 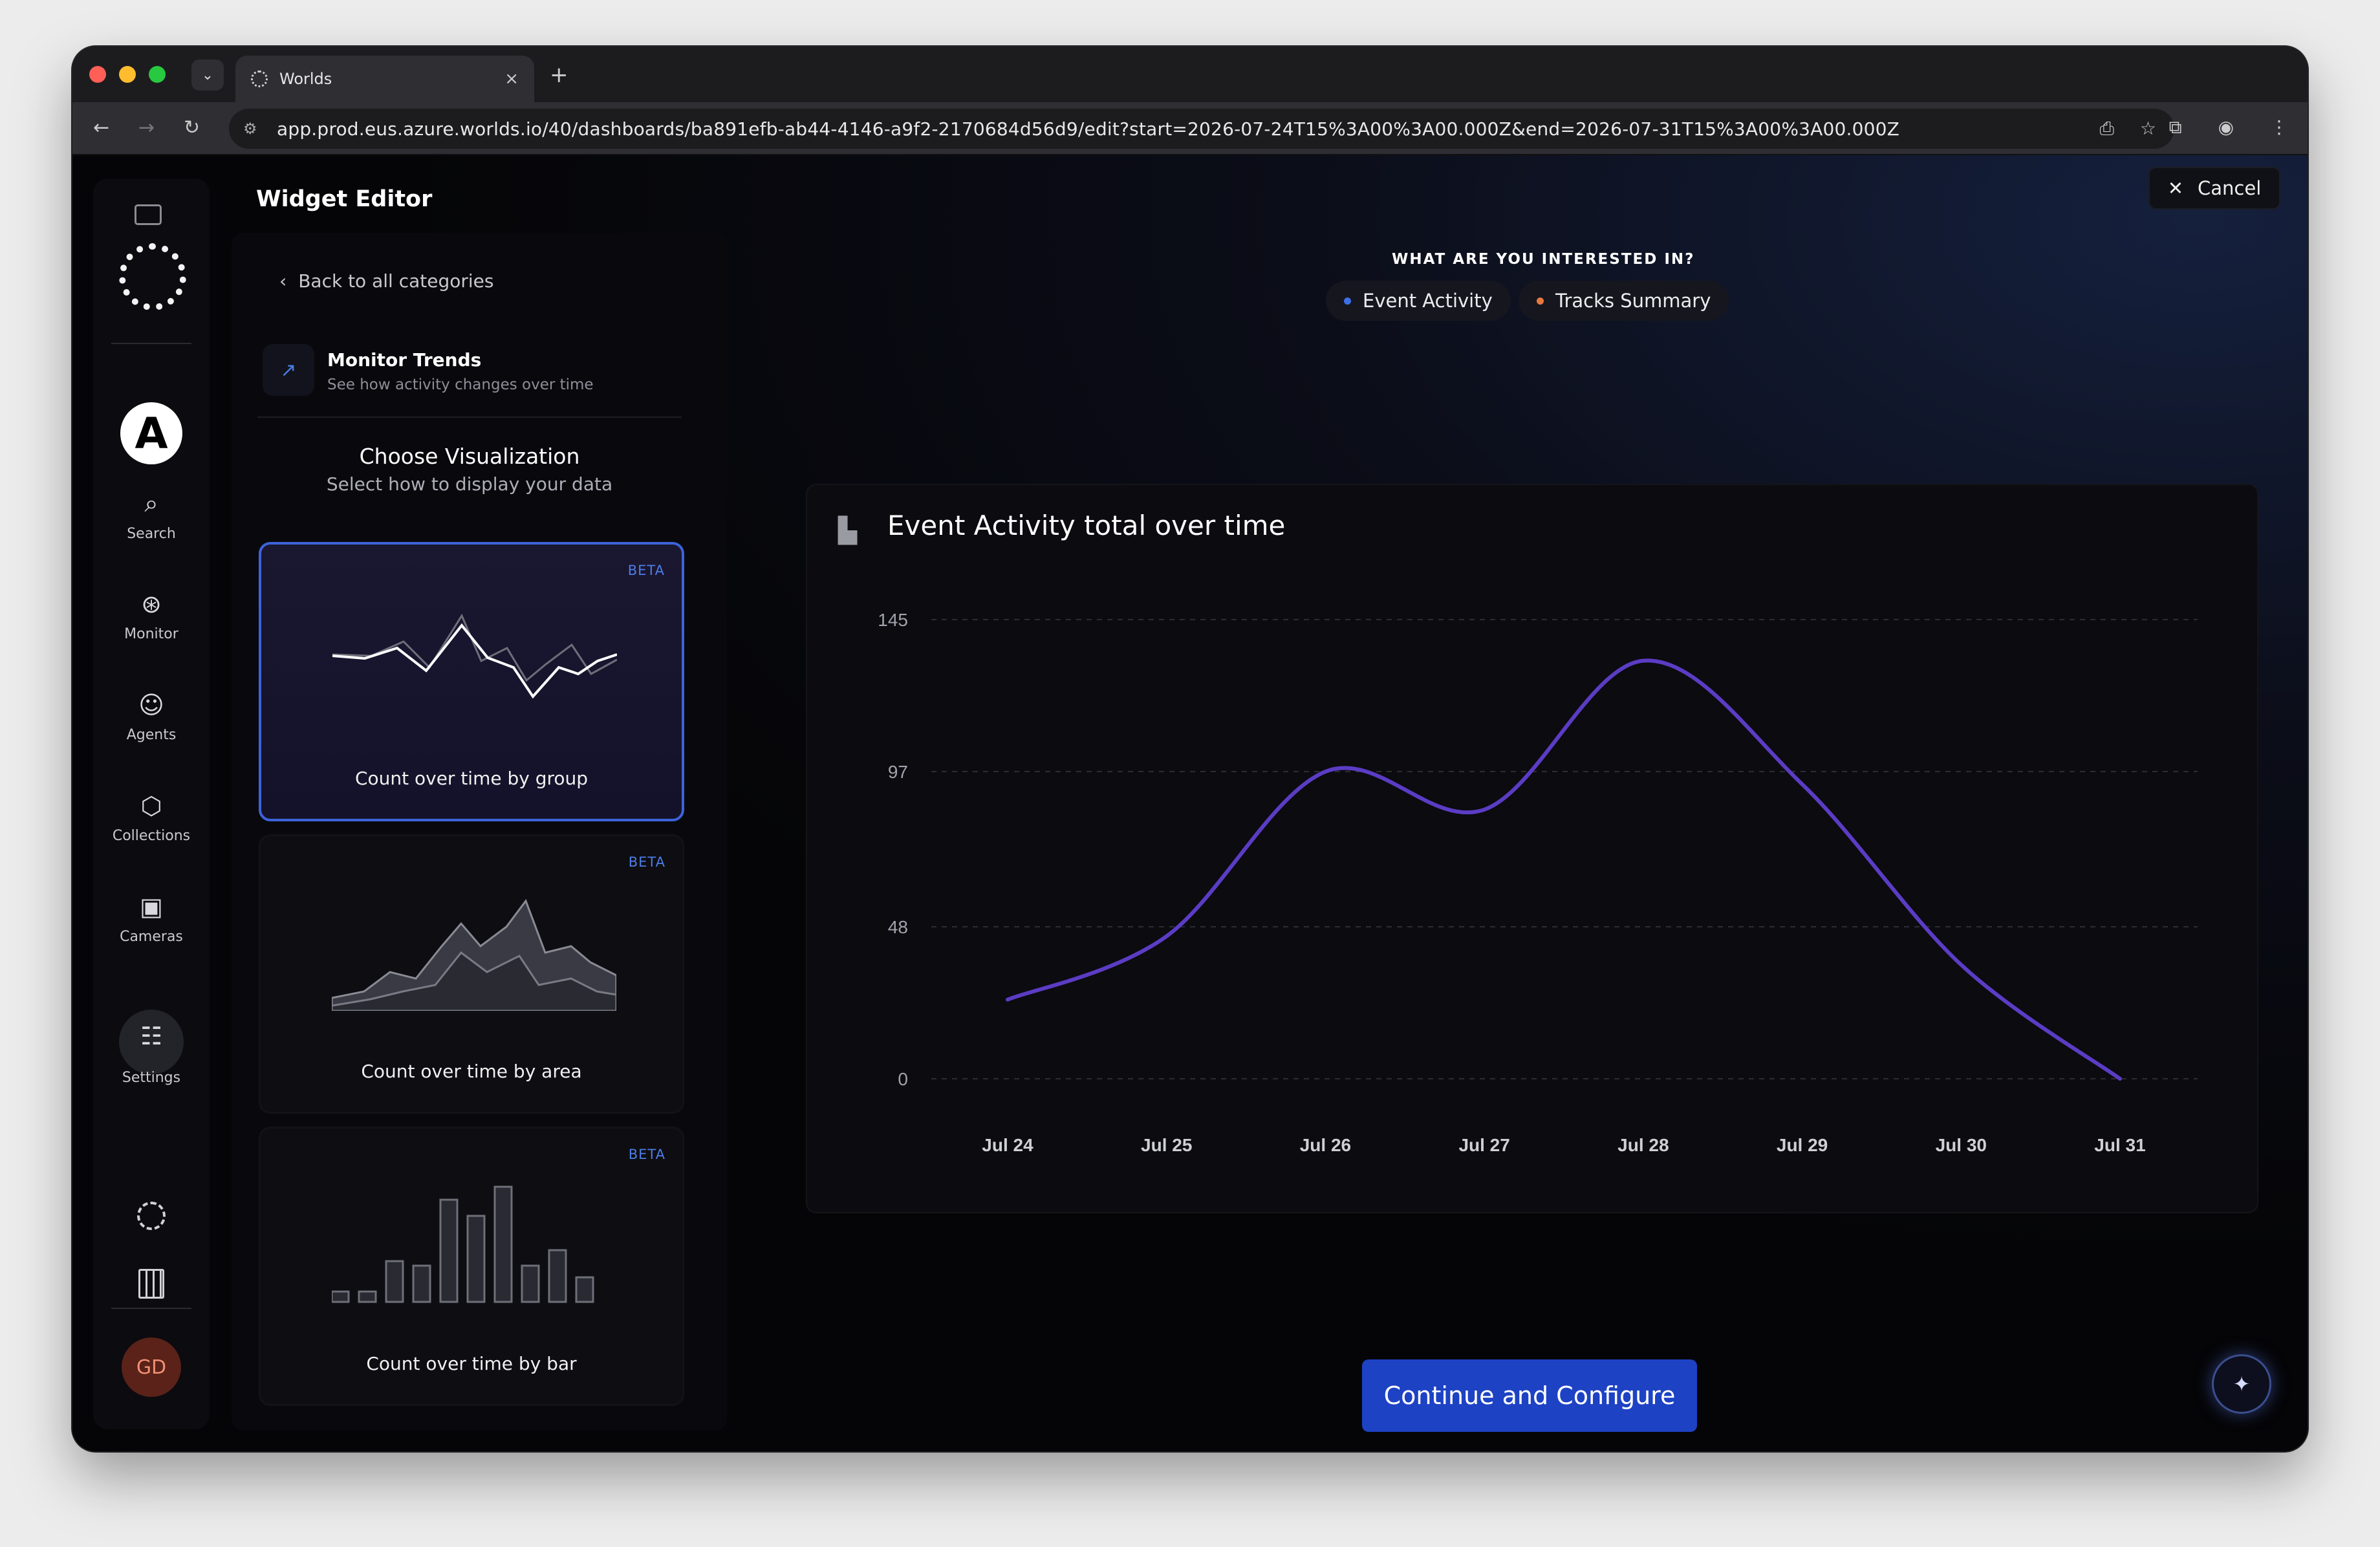 I want to click on x-tick-label: Jul 27, so click(x=1483, y=1145).